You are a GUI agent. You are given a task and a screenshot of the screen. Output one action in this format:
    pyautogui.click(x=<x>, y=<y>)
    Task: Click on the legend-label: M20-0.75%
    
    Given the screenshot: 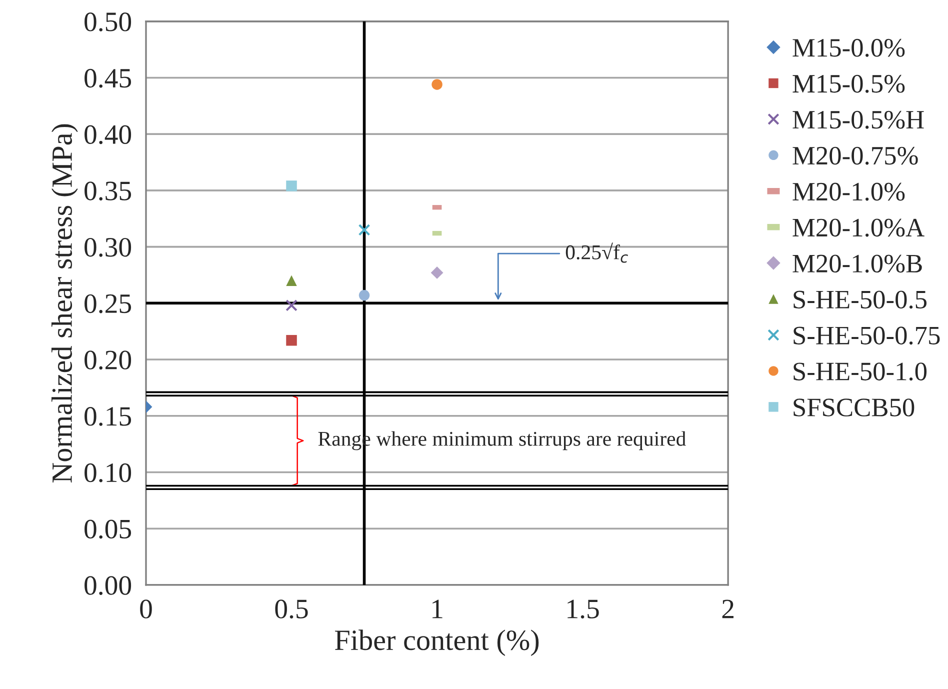 What is the action you would take?
    pyautogui.click(x=855, y=155)
    